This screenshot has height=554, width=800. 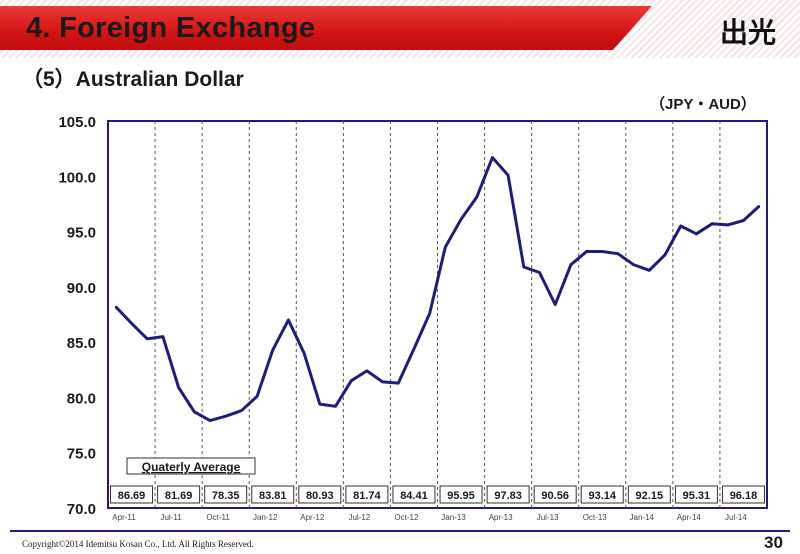 I want to click on y-tick-label: 90.0, so click(x=81, y=288).